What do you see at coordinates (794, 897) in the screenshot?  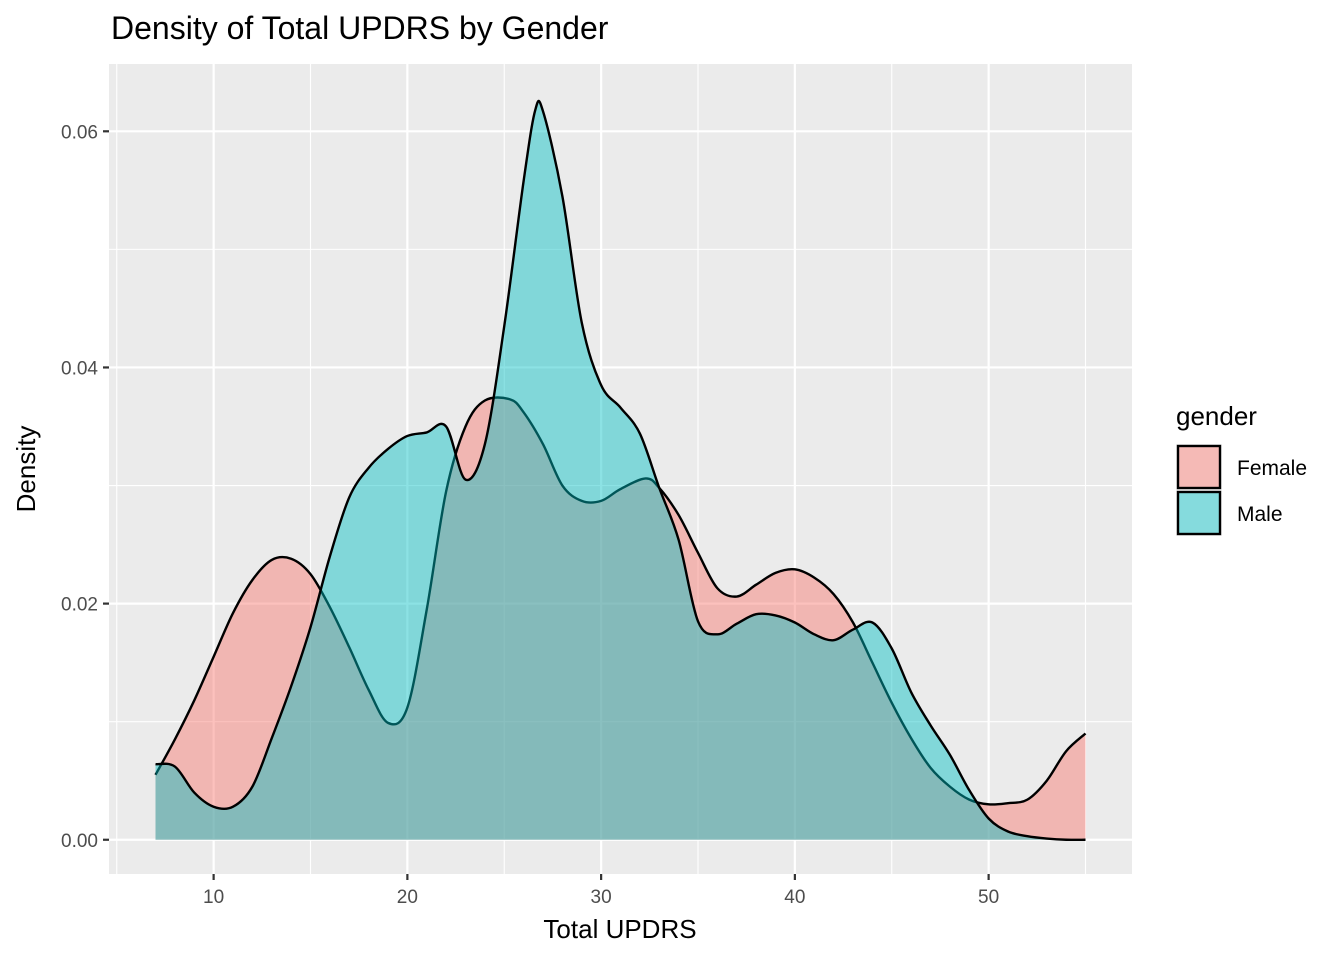 I see `x-tick-label: 40` at bounding box center [794, 897].